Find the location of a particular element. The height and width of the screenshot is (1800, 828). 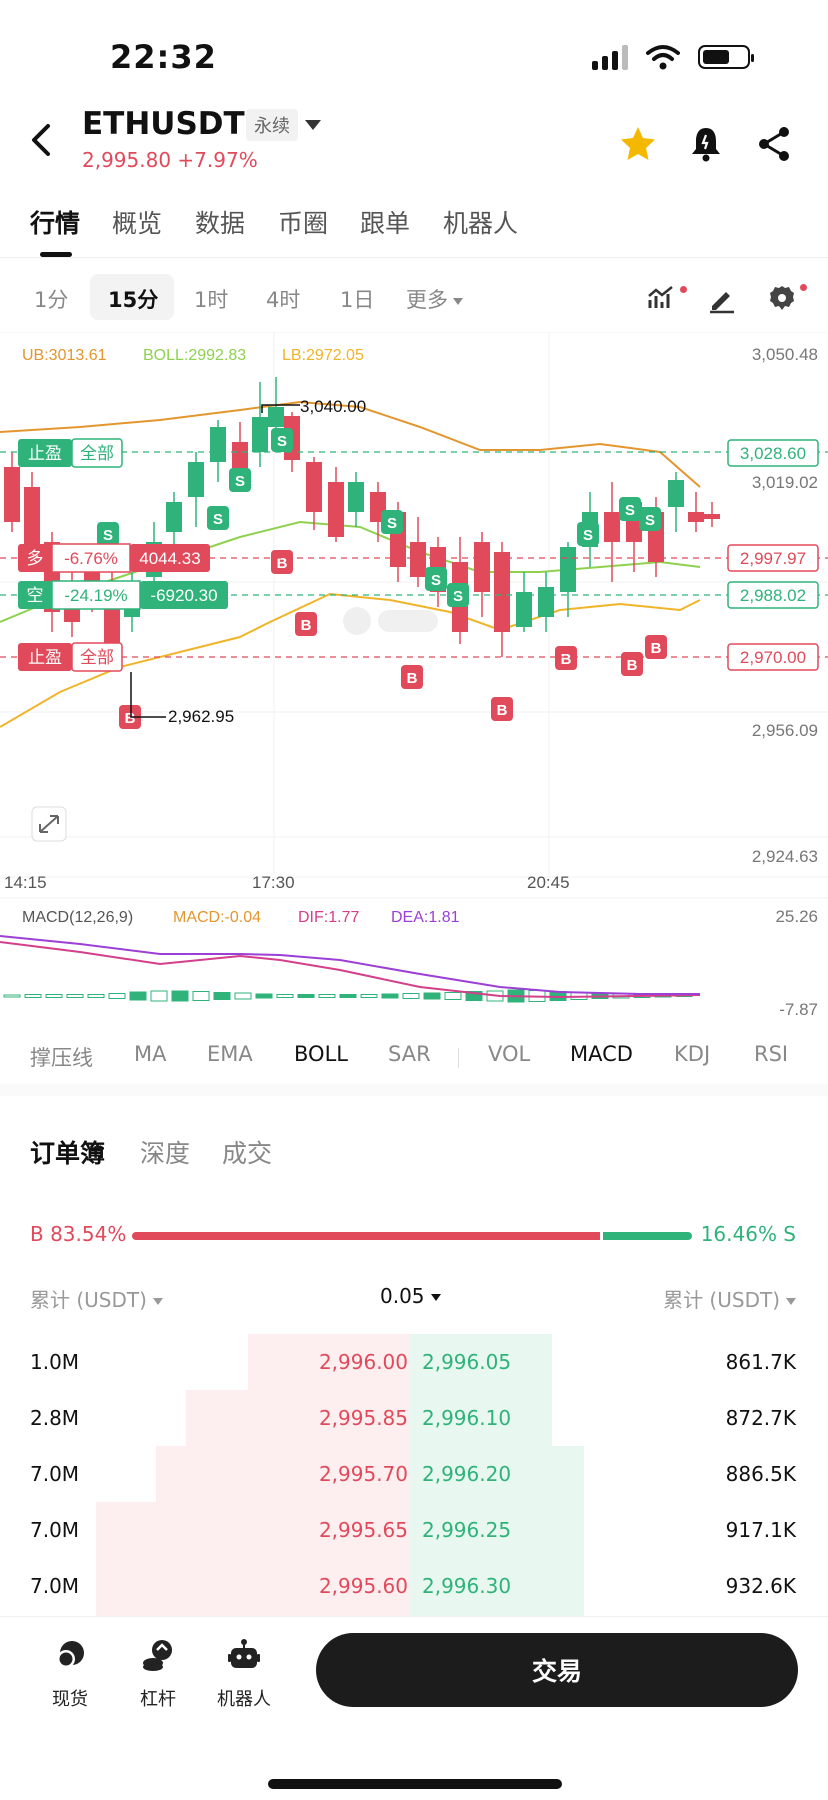

section-divider is located at coordinates (414, 1090).